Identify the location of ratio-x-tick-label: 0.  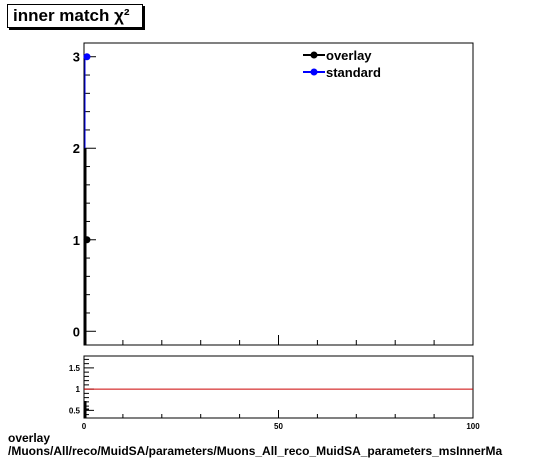
(84, 426).